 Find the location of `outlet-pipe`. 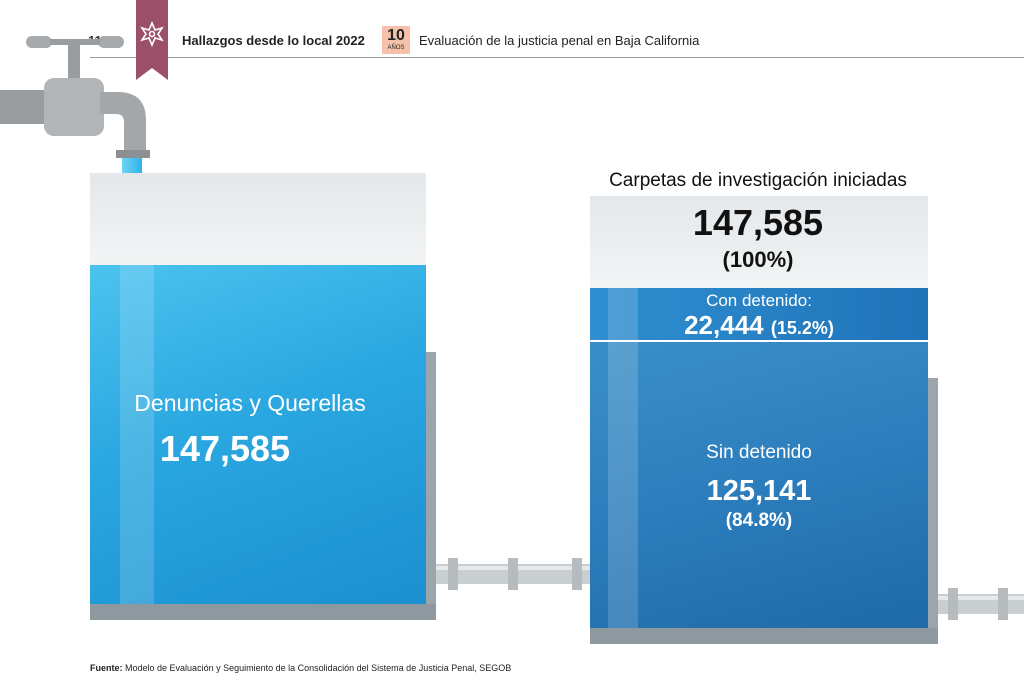

outlet-pipe is located at coordinates (979, 604).